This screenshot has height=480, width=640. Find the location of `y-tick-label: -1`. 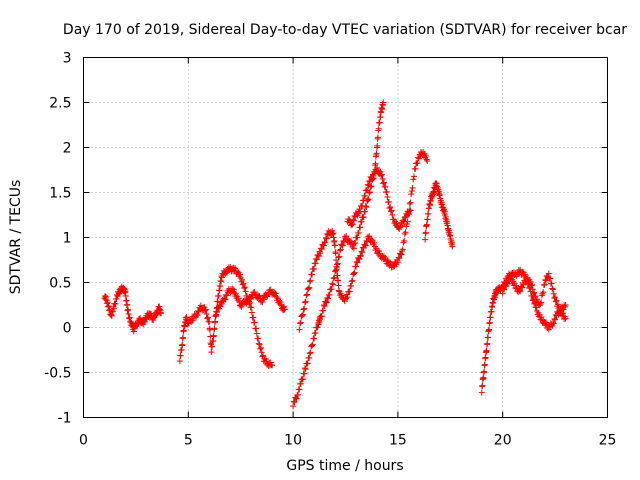

y-tick-label: -1 is located at coordinates (65, 419).